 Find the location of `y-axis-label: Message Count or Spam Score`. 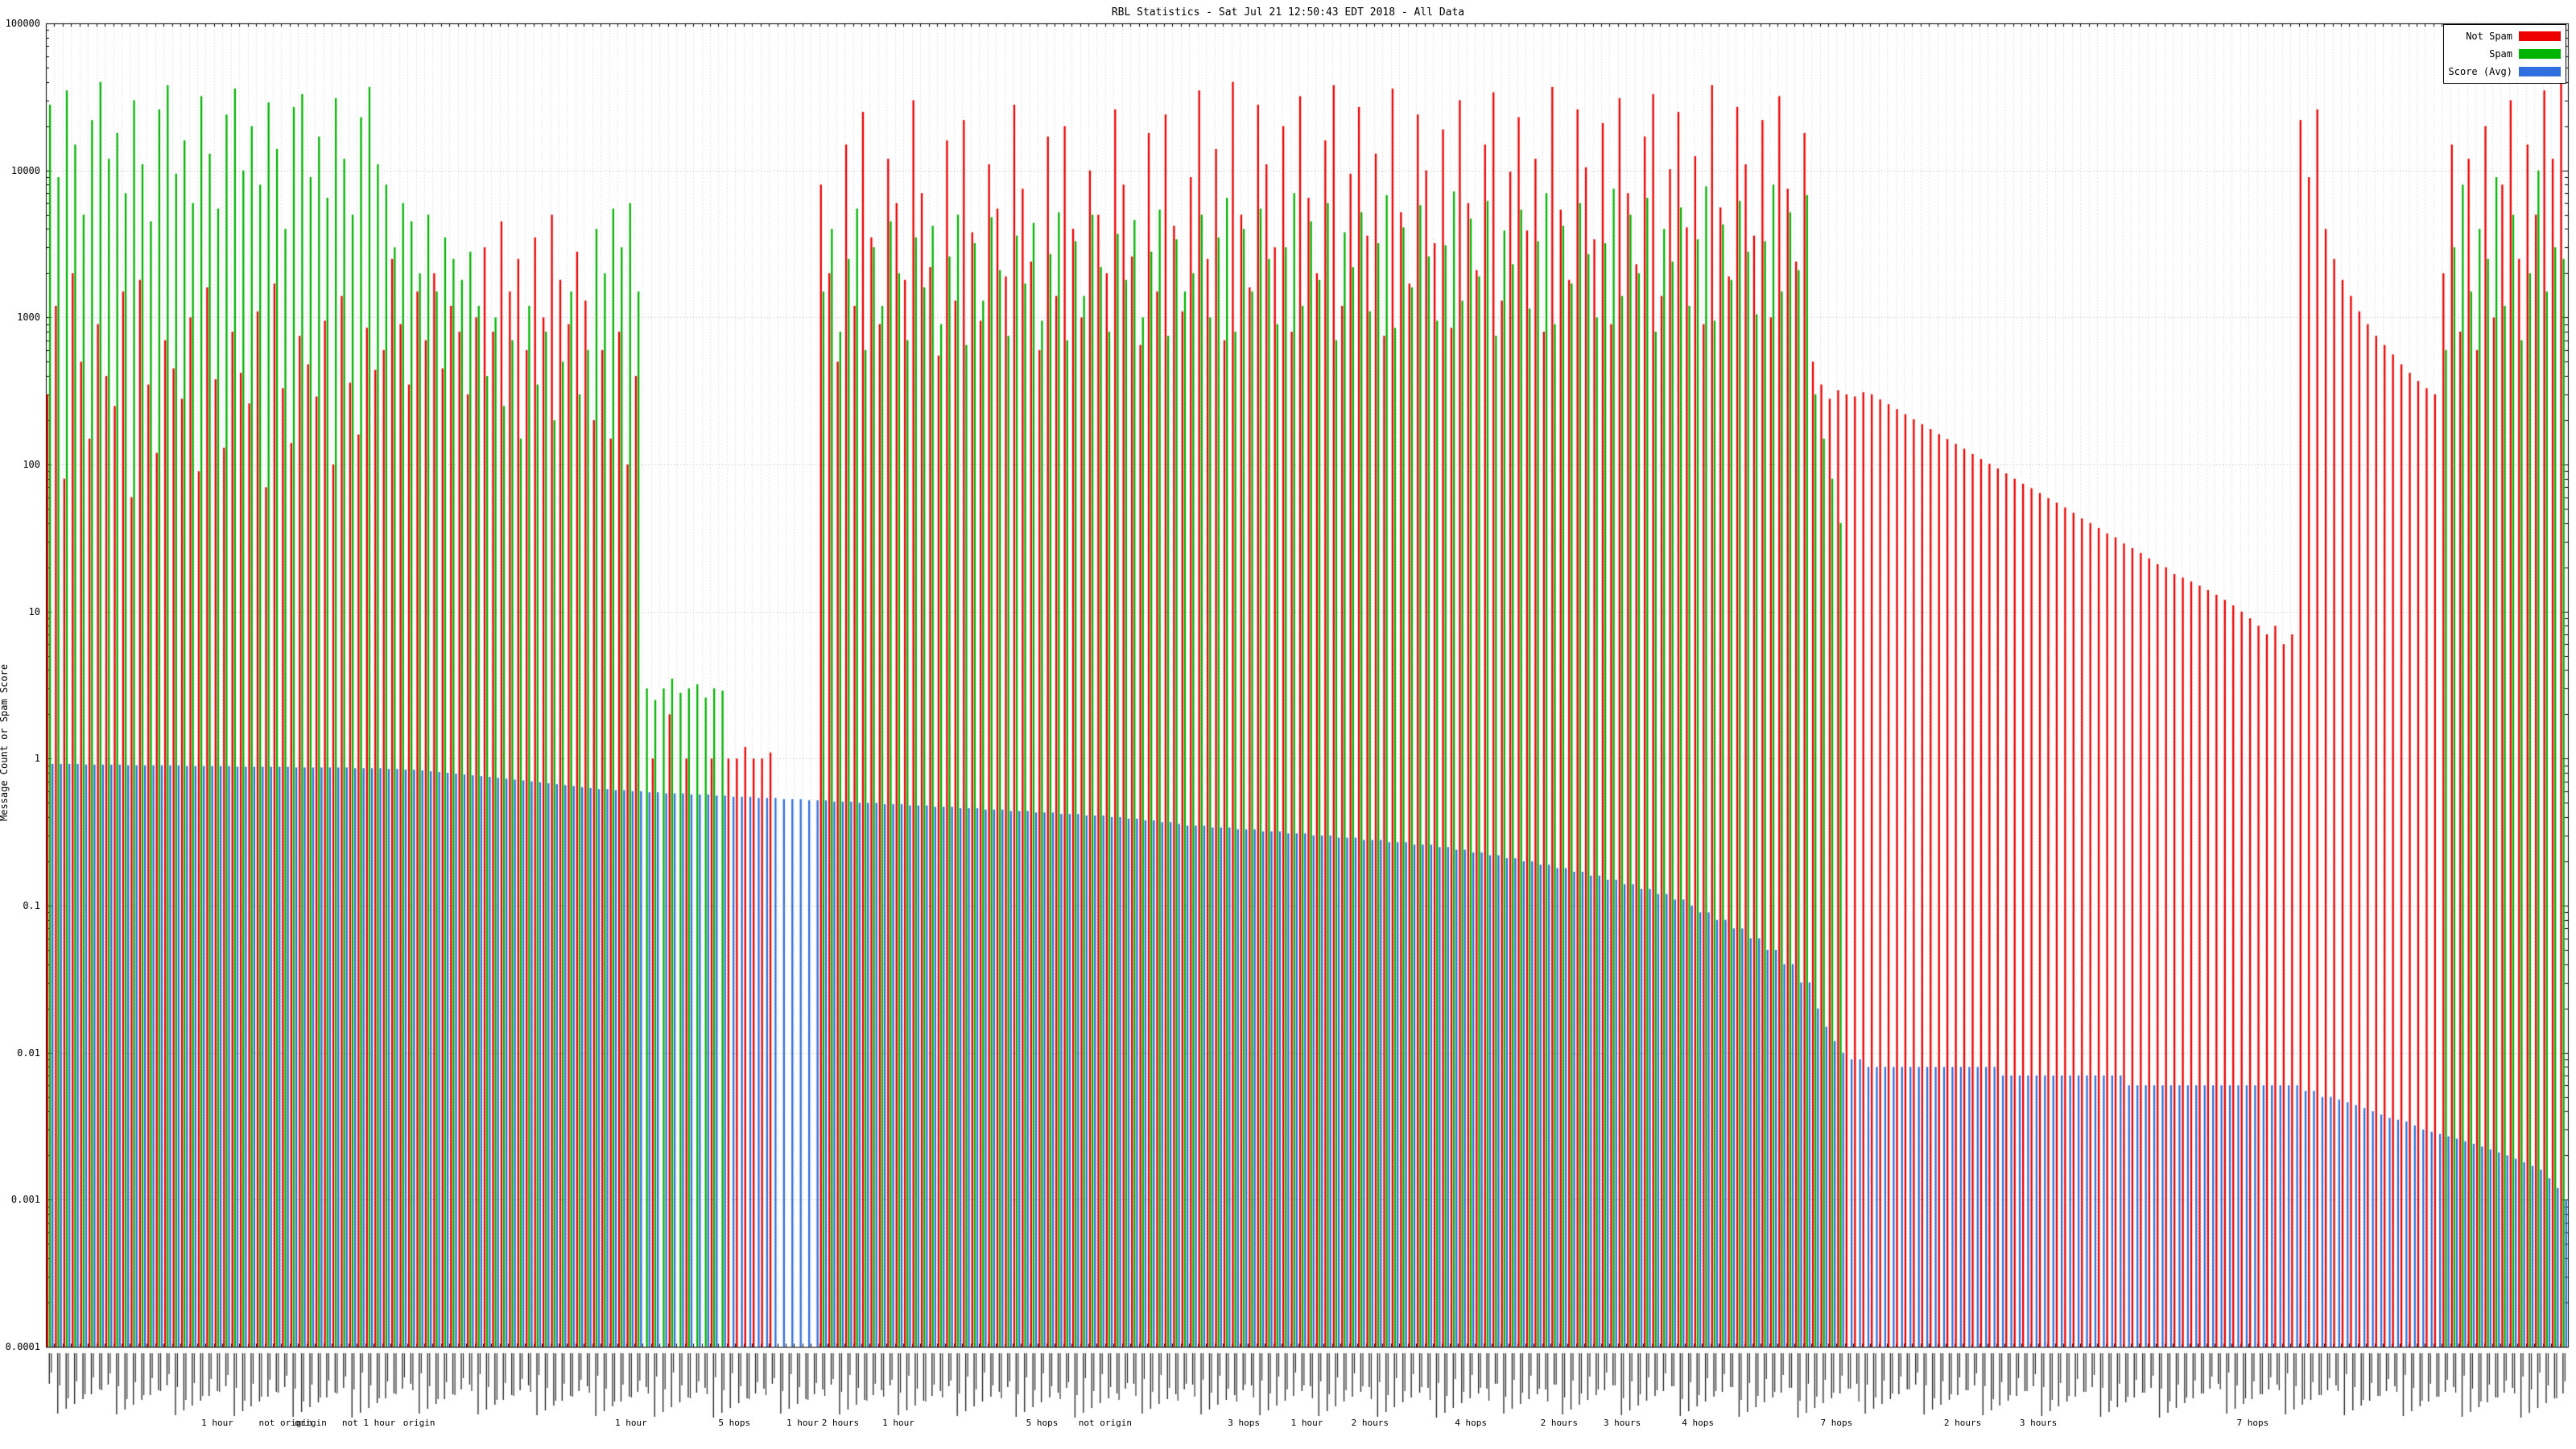

y-axis-label: Message Count or Spam Score is located at coordinates (5, 742).